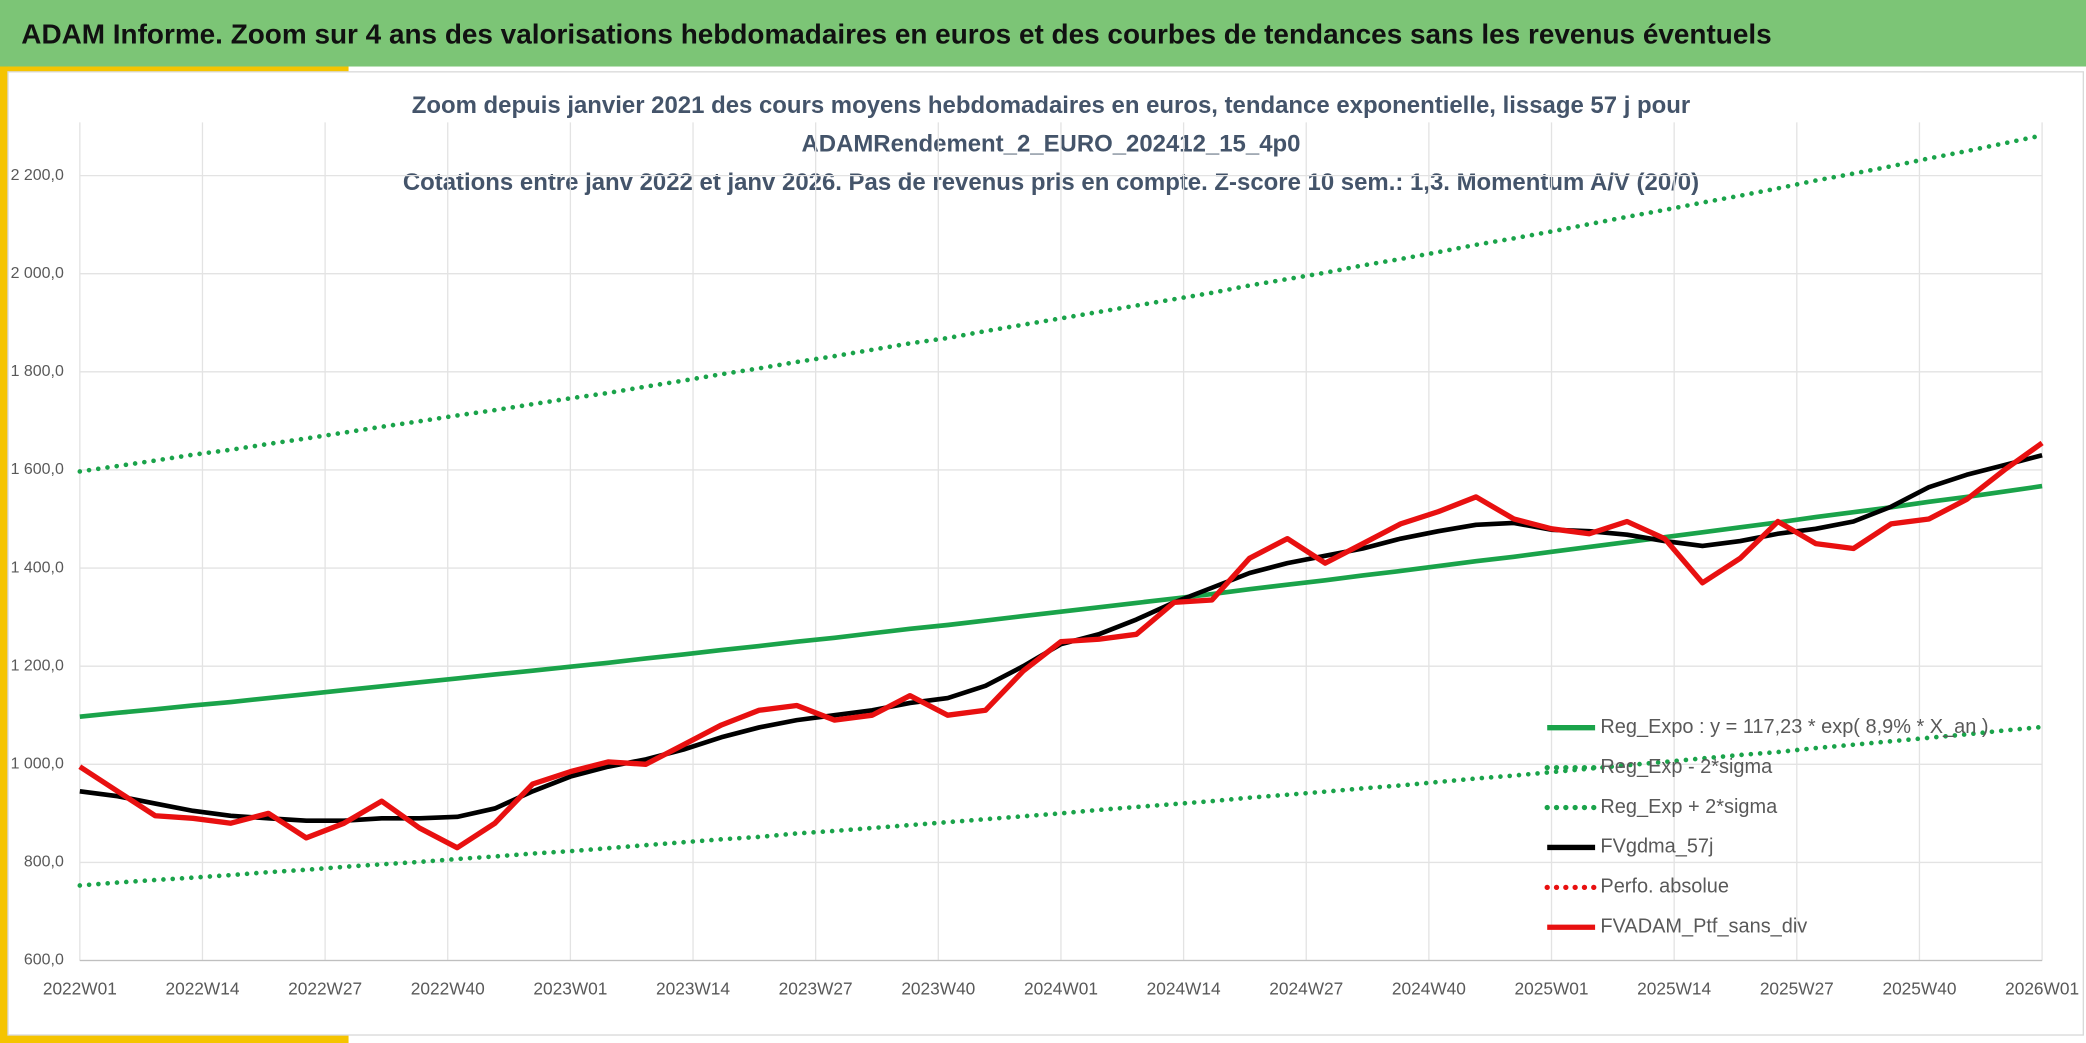  Describe the element at coordinates (325, 988) in the screenshot. I see `x-tick-label: 2022W27` at that location.